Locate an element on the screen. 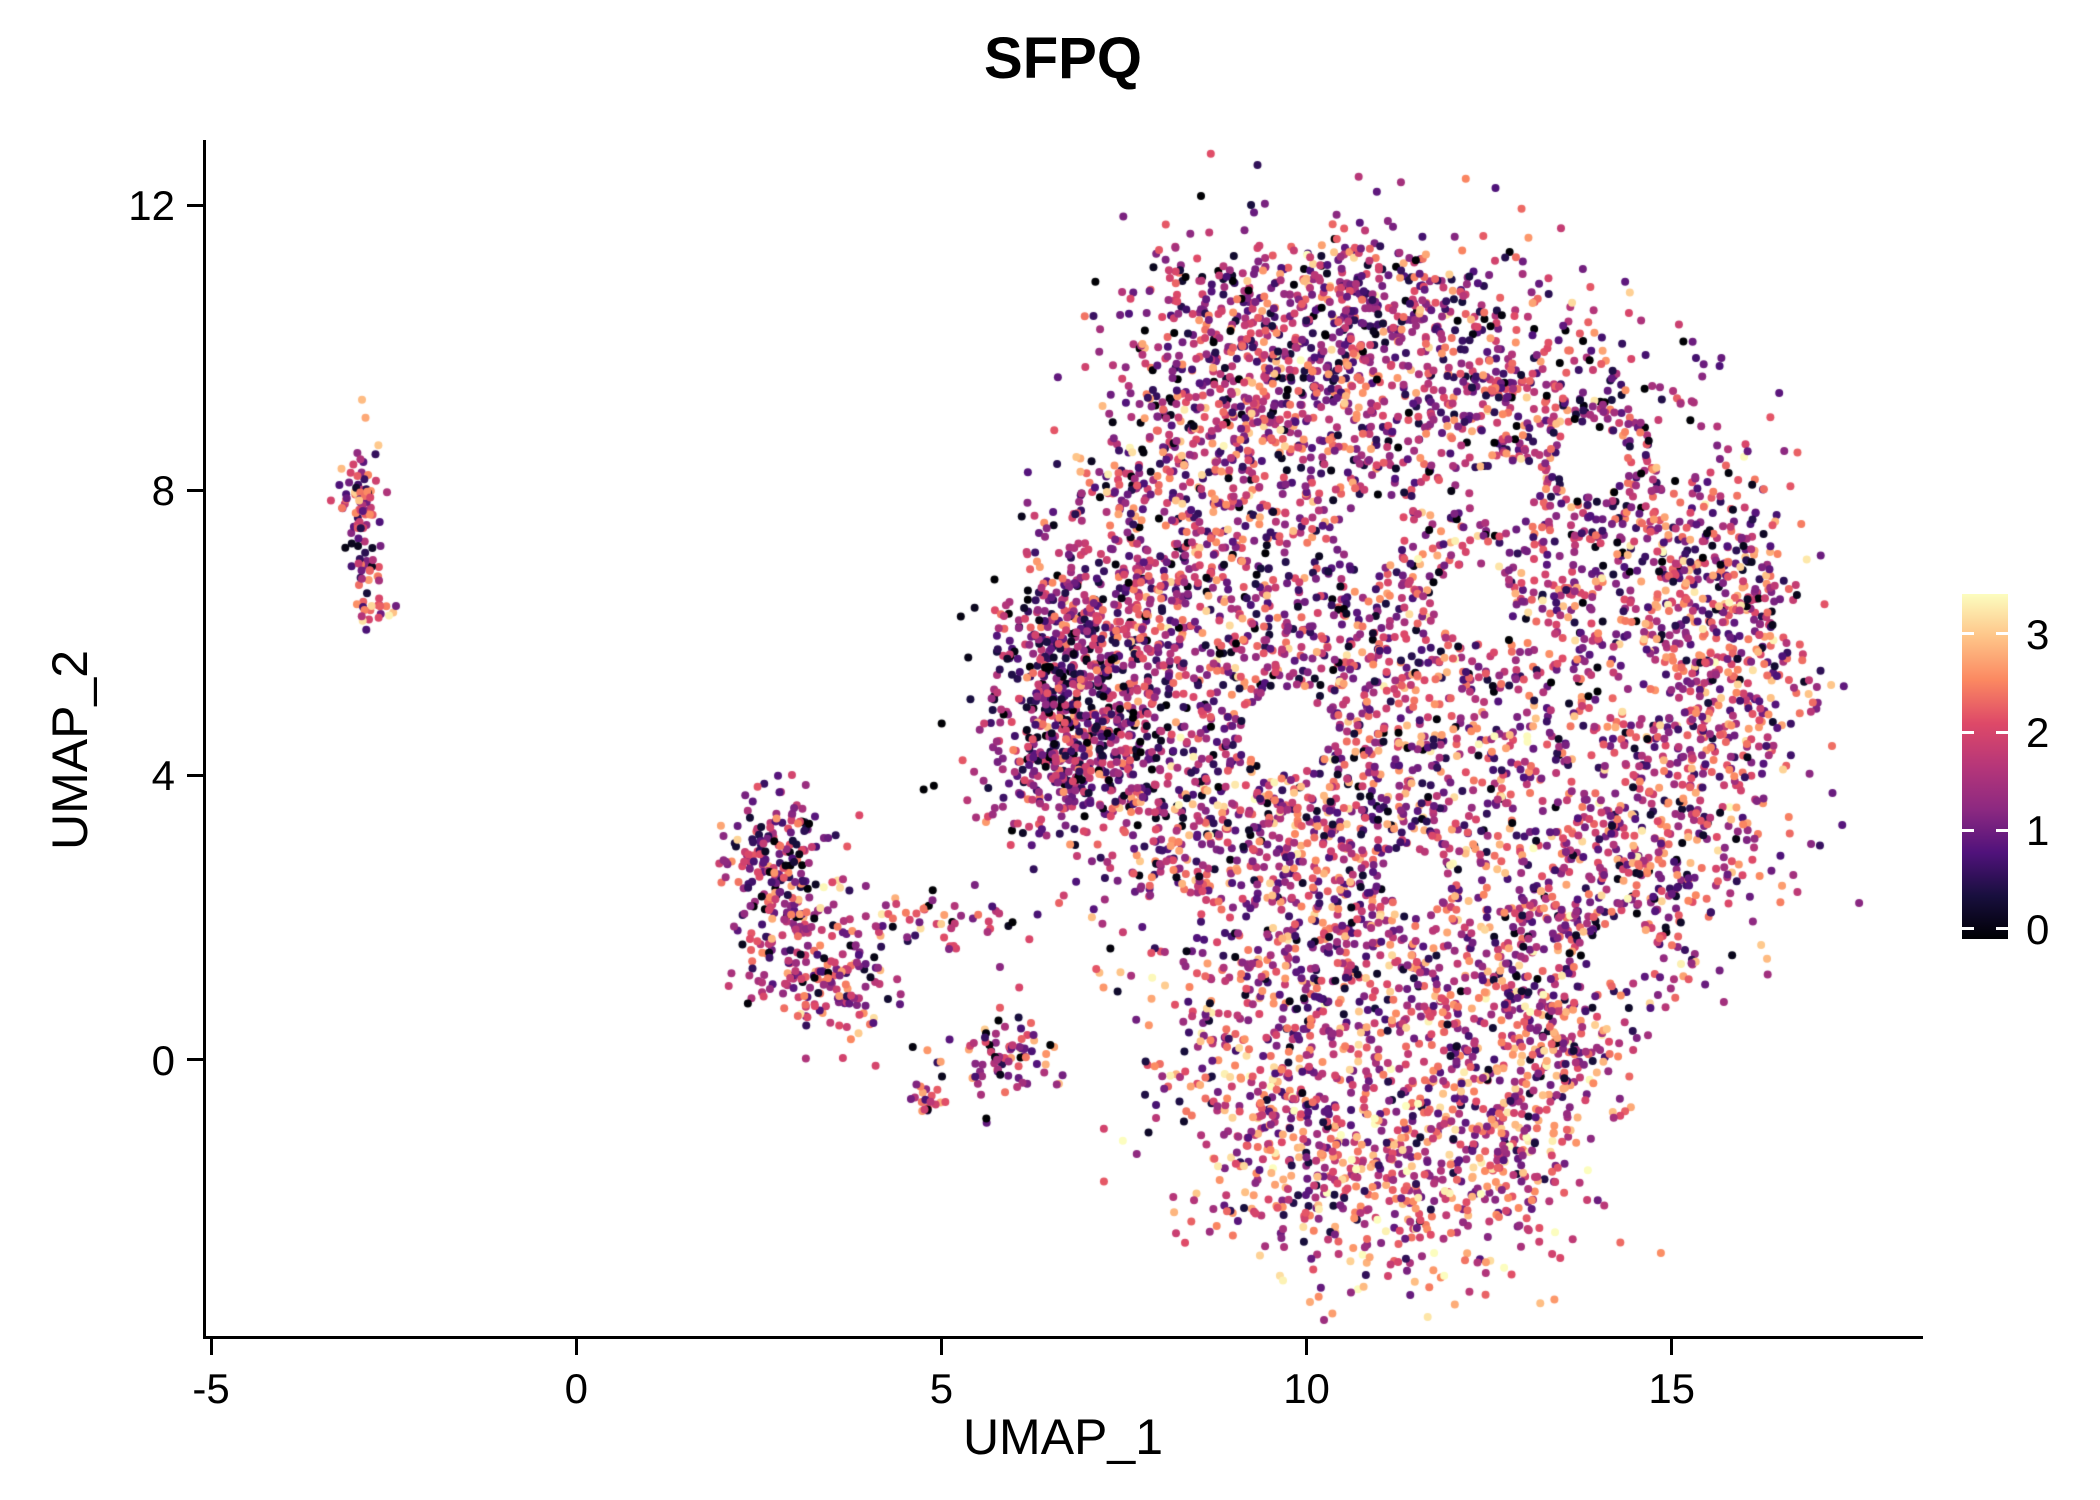 This screenshot has height=1500, width=2100. colorbar-tick-label: 2 is located at coordinates (2038, 733).